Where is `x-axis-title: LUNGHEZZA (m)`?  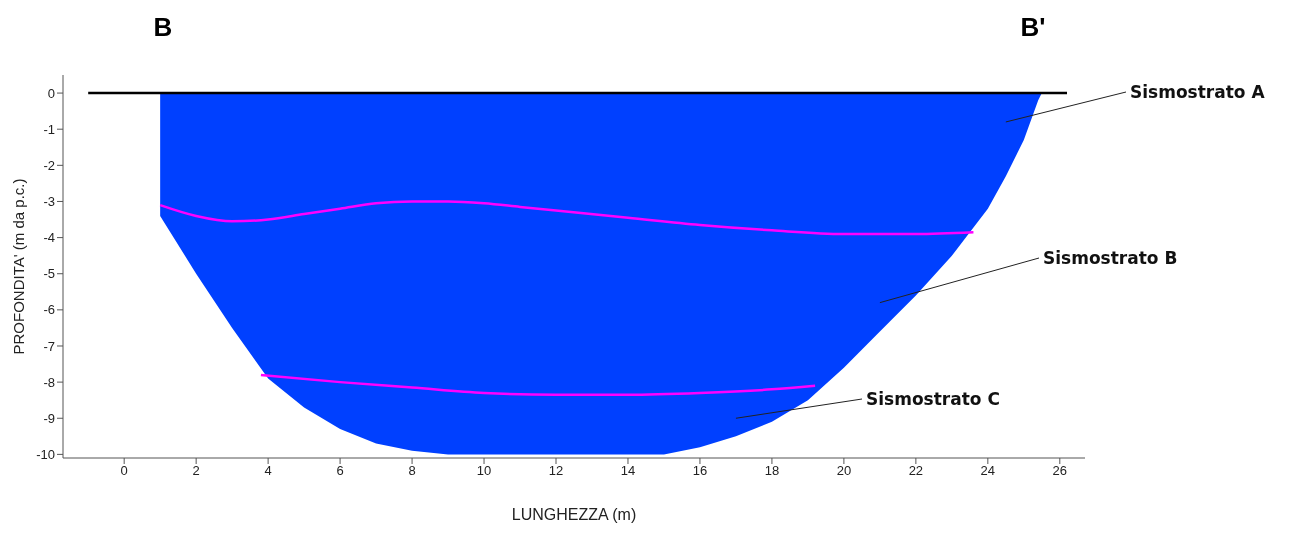
x-axis-title: LUNGHEZZA (m) is located at coordinates (574, 514).